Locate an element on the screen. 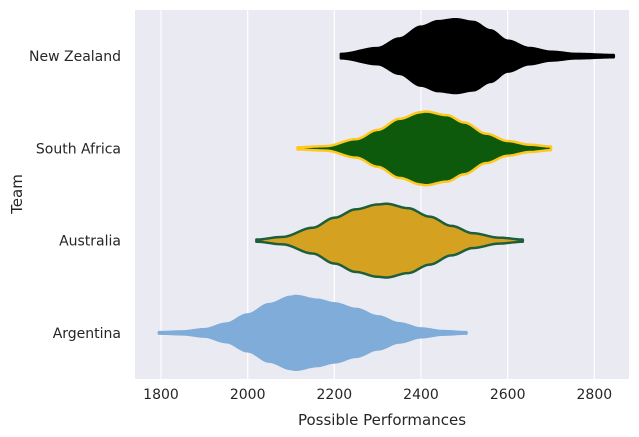 Image resolution: width=639 pixels, height=437 pixels. y-tick-label-australia: Australia is located at coordinates (90, 242).